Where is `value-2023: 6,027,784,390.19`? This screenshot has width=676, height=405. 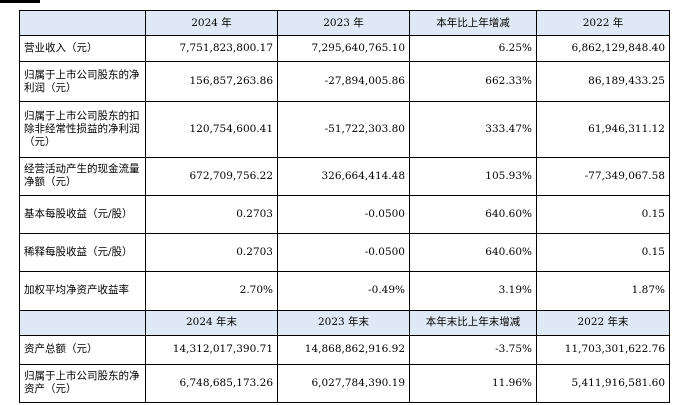 value-2023: 6,027,784,390.19 is located at coordinates (343, 383).